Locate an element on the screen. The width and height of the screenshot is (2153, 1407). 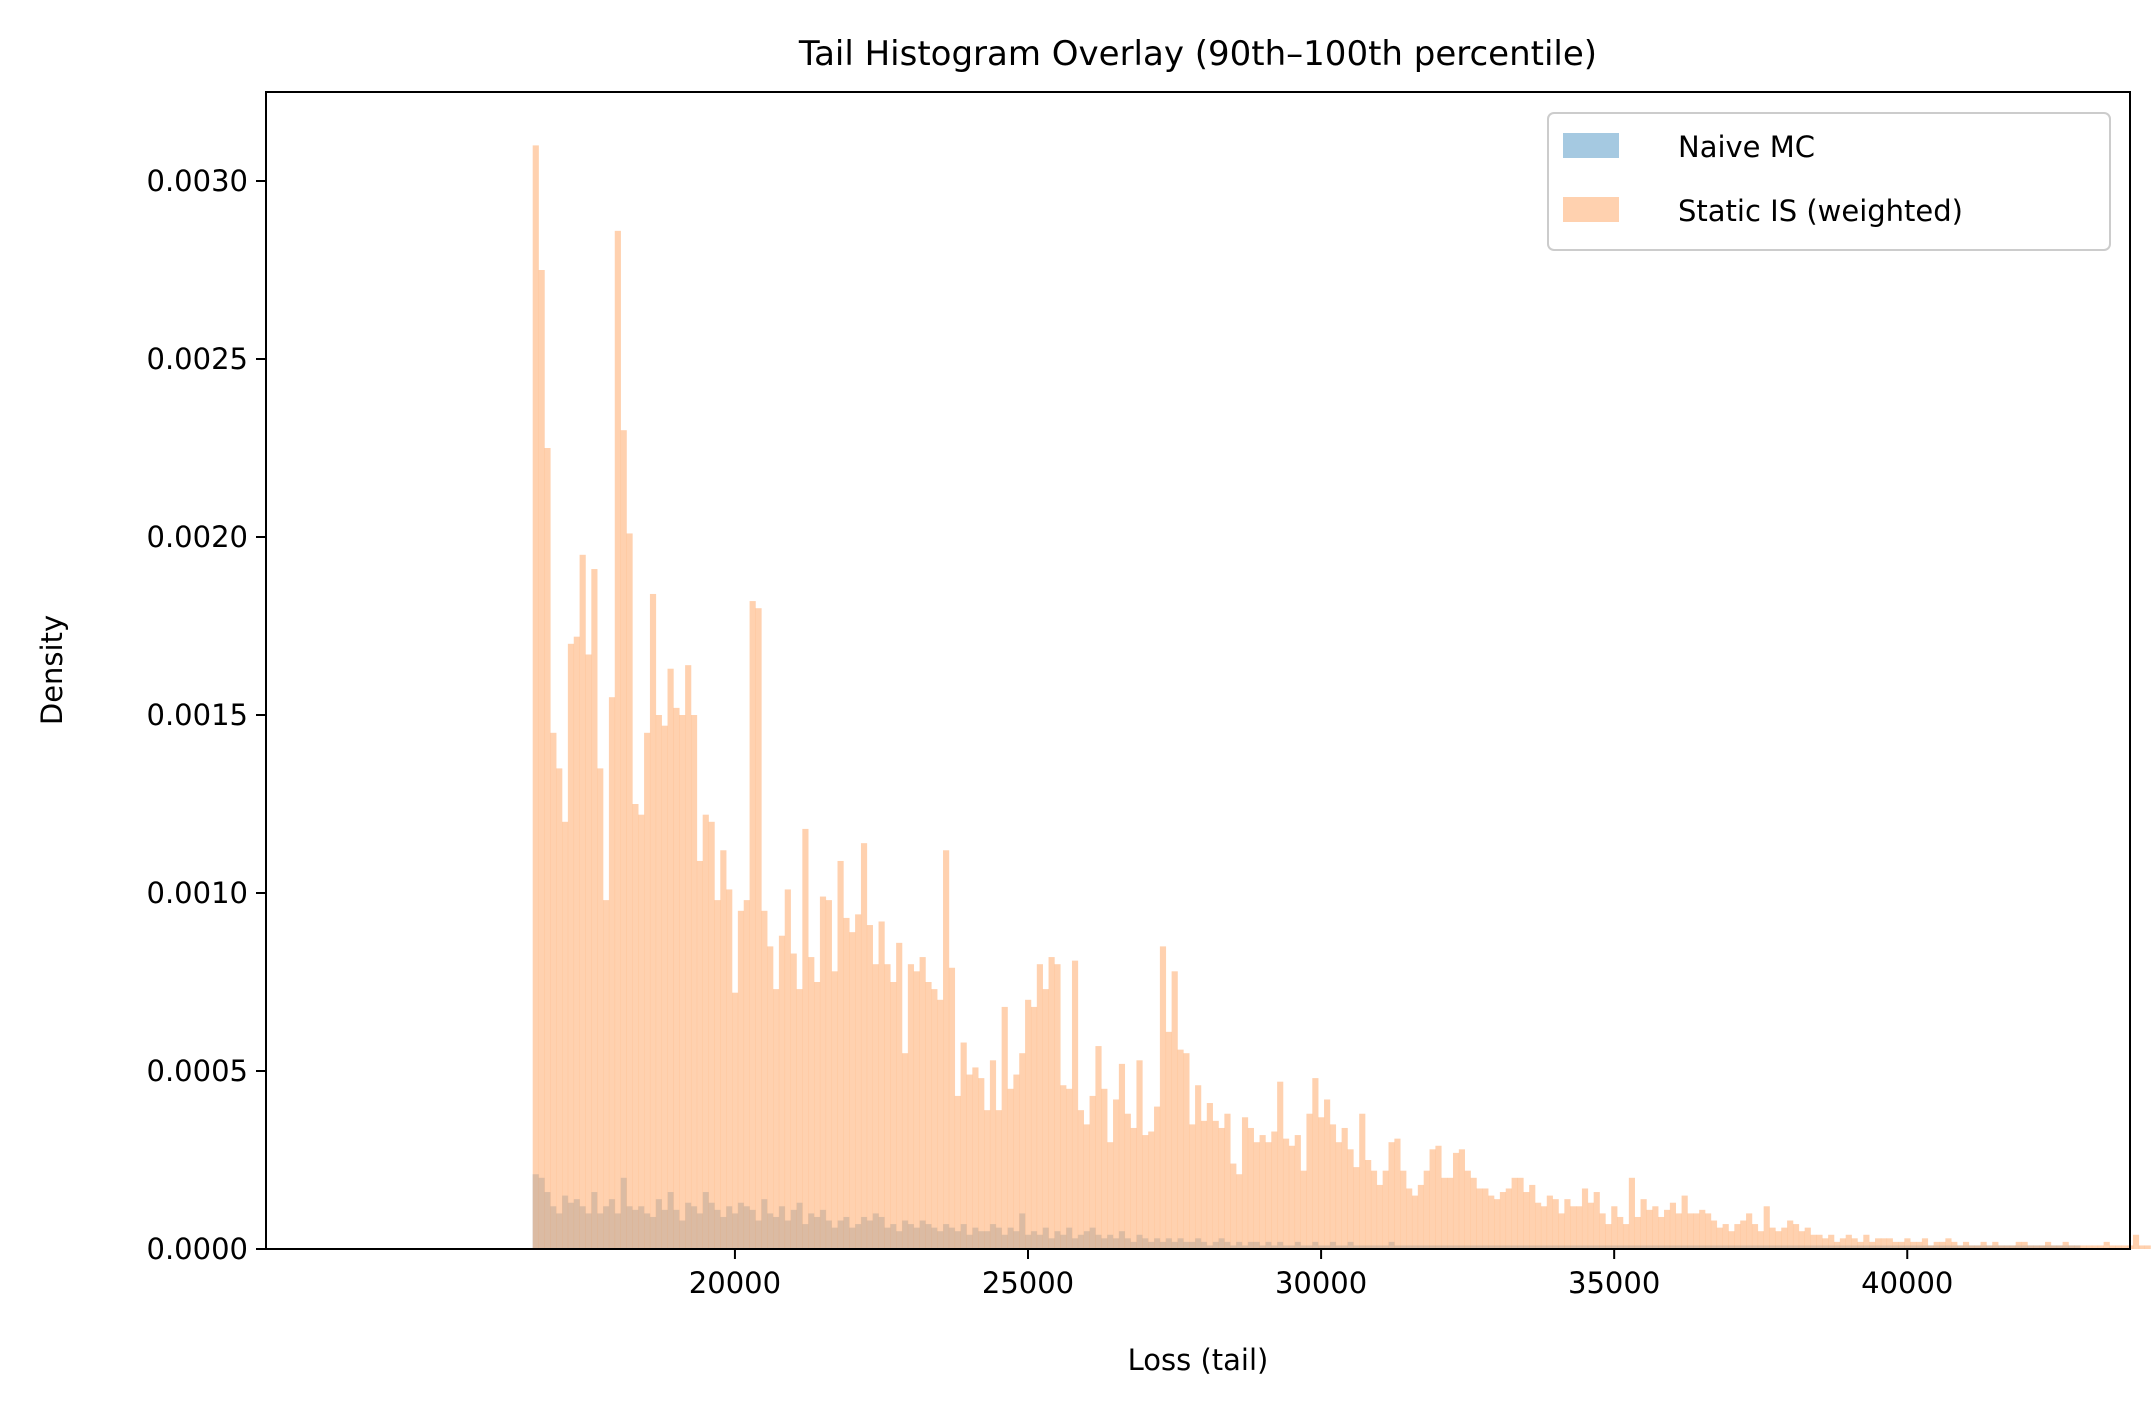
legend: Naive MC Static IS (weighted) is located at coordinates (1829, 181).